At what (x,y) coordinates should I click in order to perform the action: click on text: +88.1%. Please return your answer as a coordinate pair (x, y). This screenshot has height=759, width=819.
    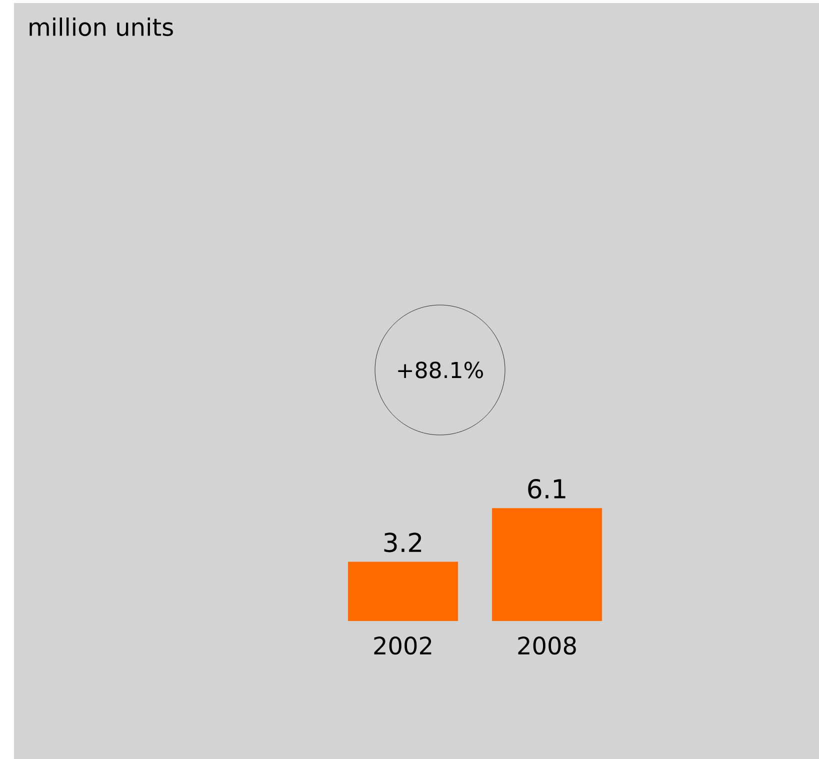
    Looking at the image, I should click on (440, 370).